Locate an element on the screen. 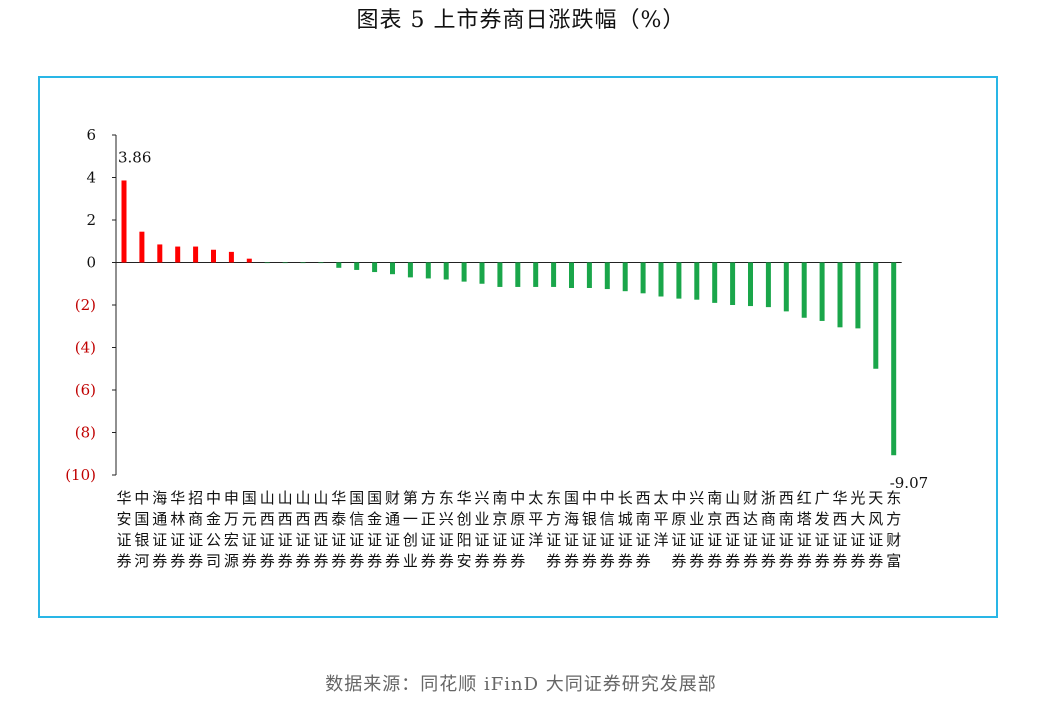 The width and height of the screenshot is (1042, 708). y-tick-label: 4 is located at coordinates (91, 178).